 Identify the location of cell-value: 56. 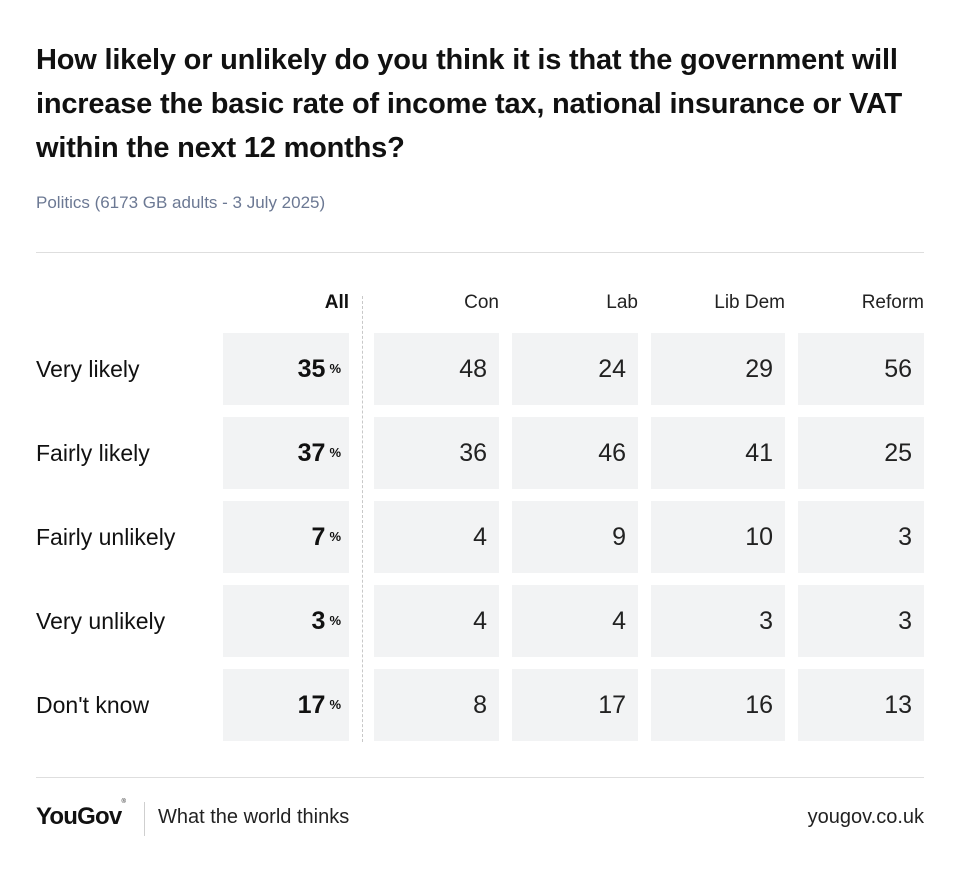
(898, 368).